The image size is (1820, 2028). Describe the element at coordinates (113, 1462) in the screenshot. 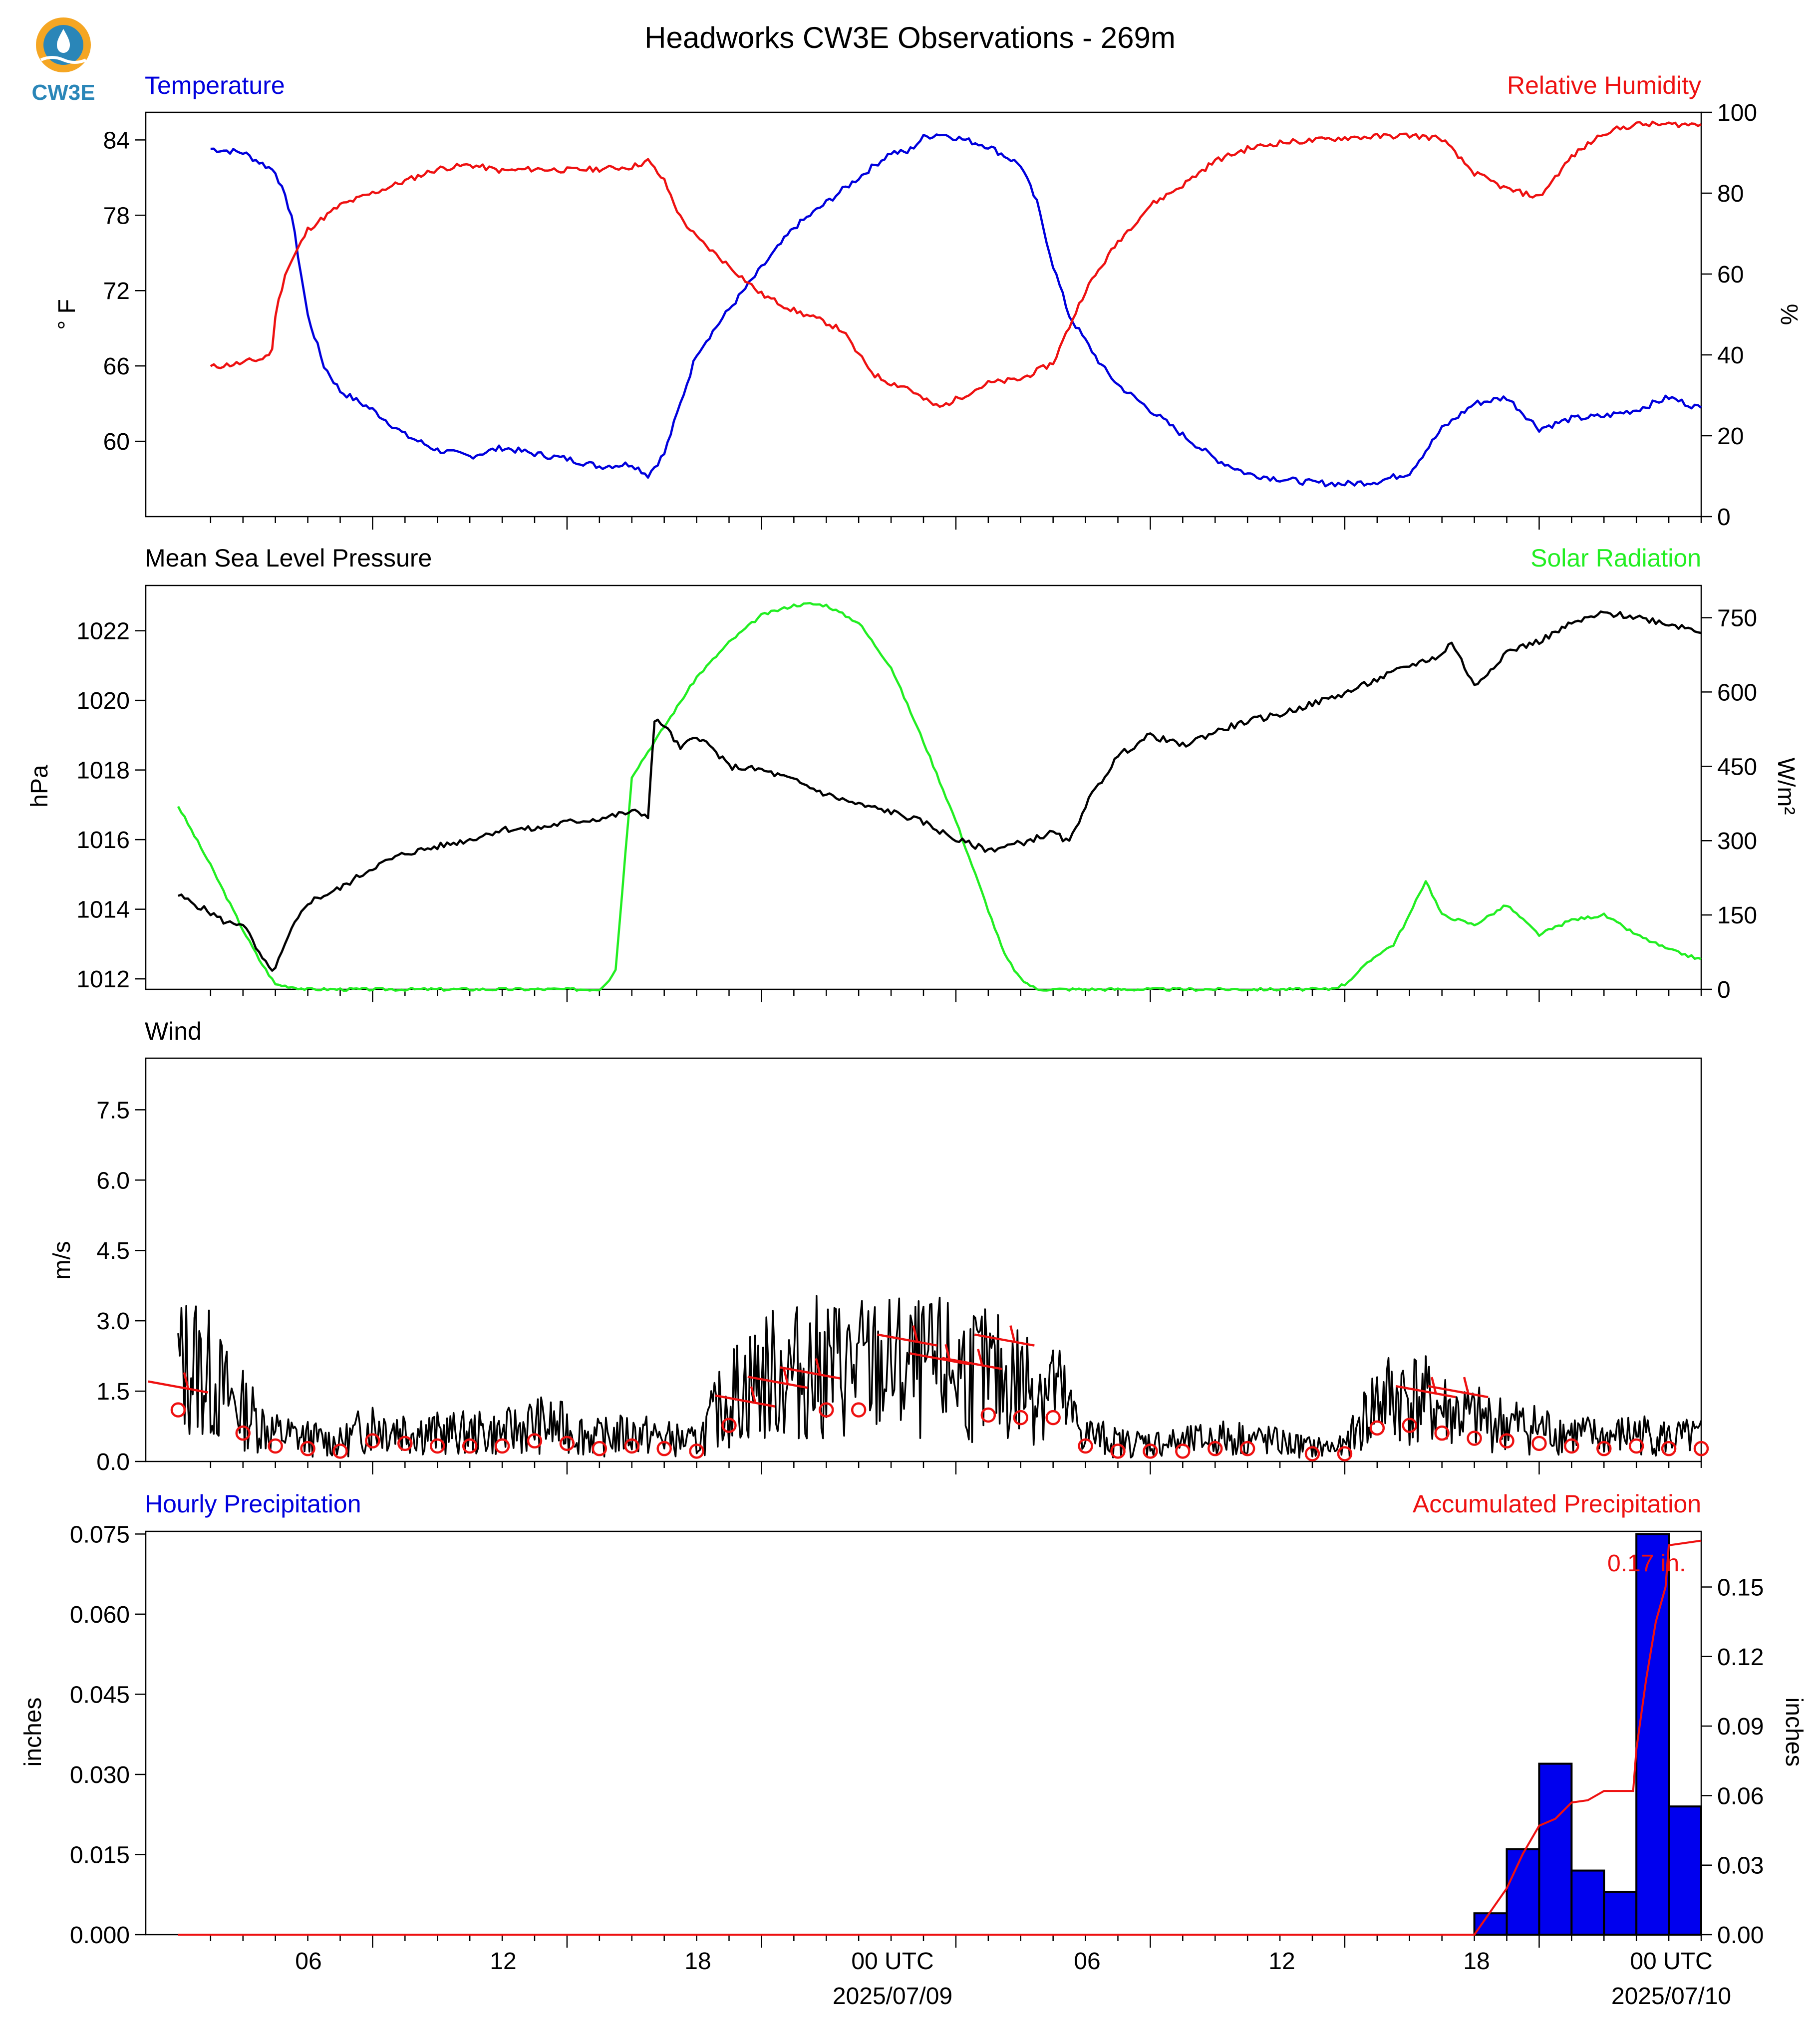

I see `ytick-label: 0.0` at that location.